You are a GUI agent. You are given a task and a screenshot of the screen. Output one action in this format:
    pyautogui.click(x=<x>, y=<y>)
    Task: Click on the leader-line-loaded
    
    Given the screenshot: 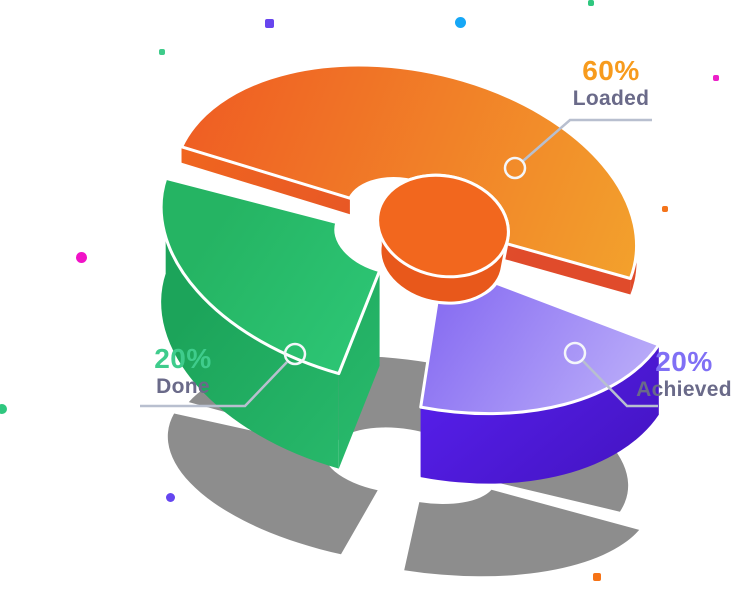 What is the action you would take?
    pyautogui.click(x=577, y=149)
    